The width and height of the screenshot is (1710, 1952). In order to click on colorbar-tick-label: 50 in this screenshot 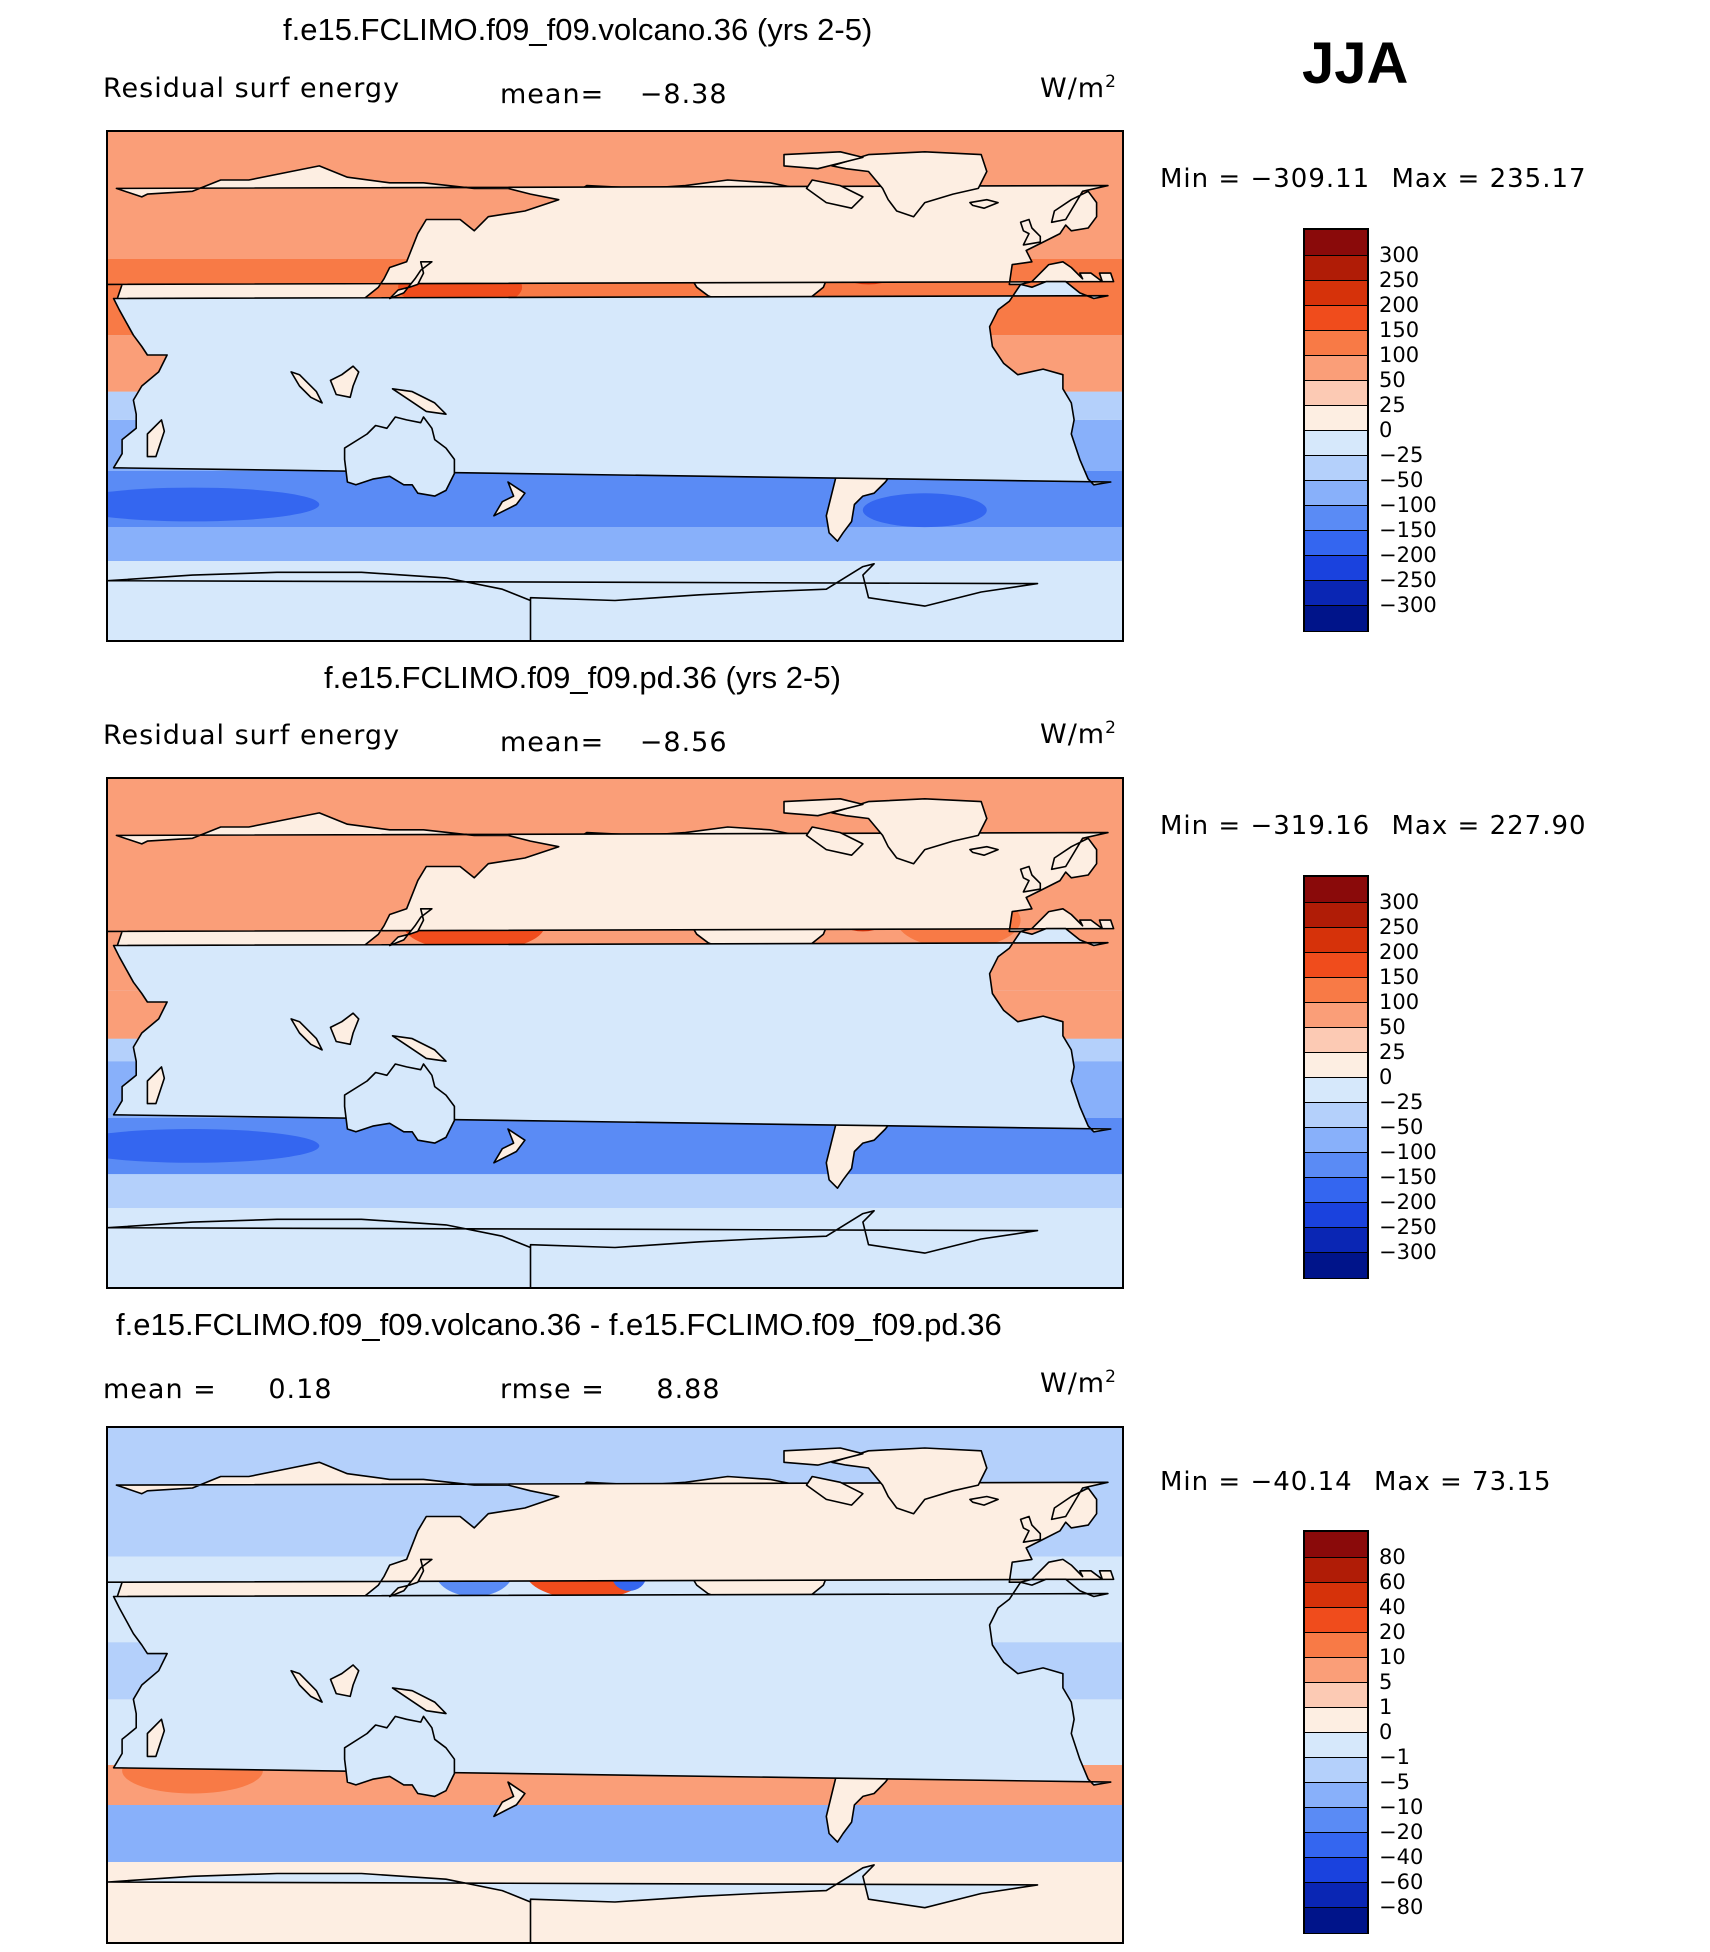, I will do `click(1392, 1027)`.